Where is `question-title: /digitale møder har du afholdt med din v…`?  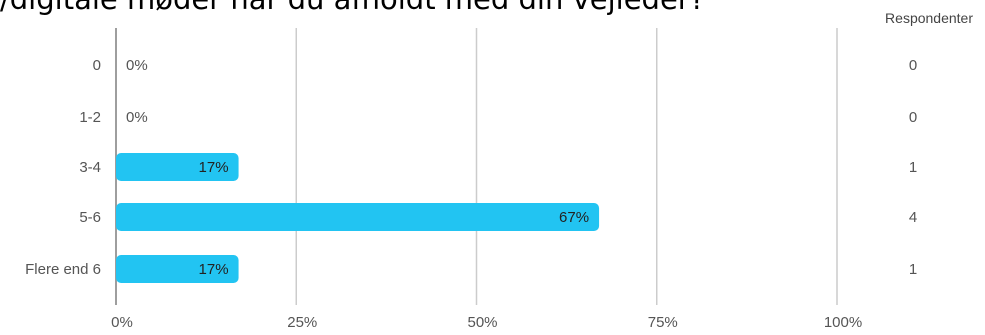
question-title: /digitale møder har du afholdt med din v… is located at coordinates (352, 8).